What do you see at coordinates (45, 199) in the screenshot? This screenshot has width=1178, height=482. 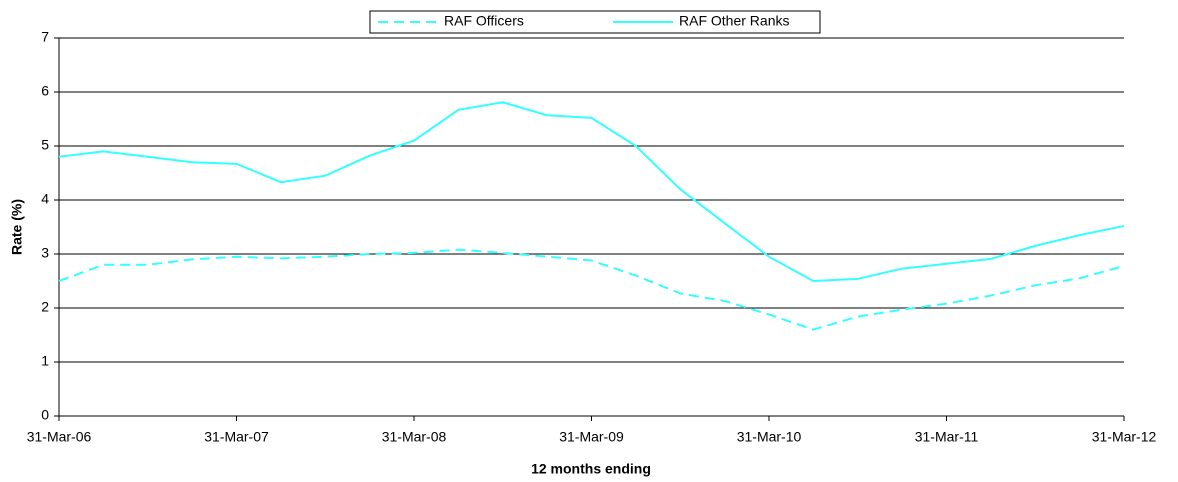 I see `y-tick-label: 4` at bounding box center [45, 199].